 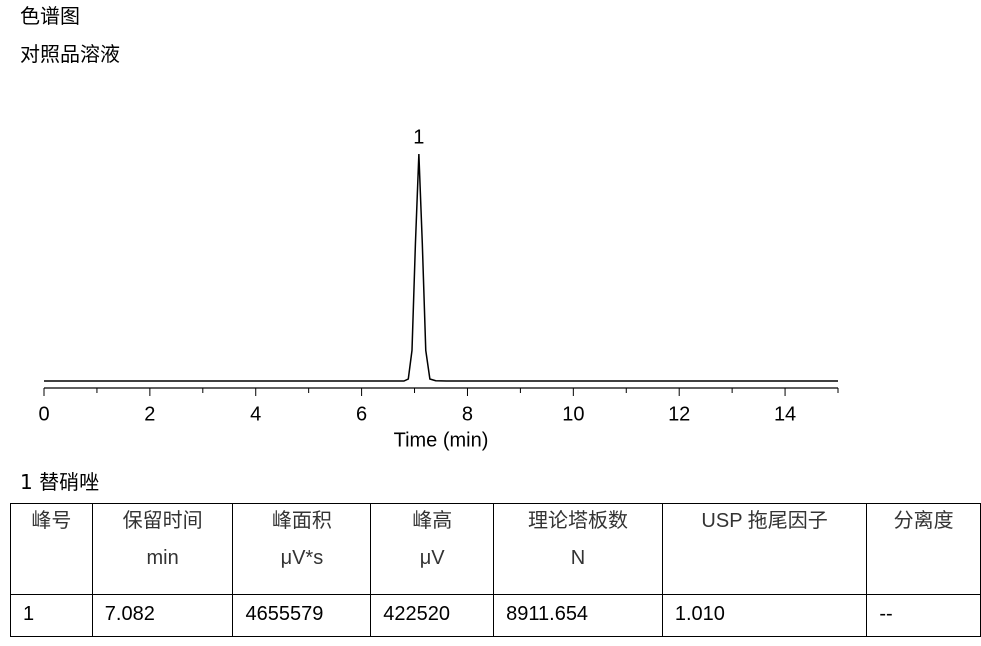 What do you see at coordinates (432, 615) in the screenshot?
I see `data-cell: 422520` at bounding box center [432, 615].